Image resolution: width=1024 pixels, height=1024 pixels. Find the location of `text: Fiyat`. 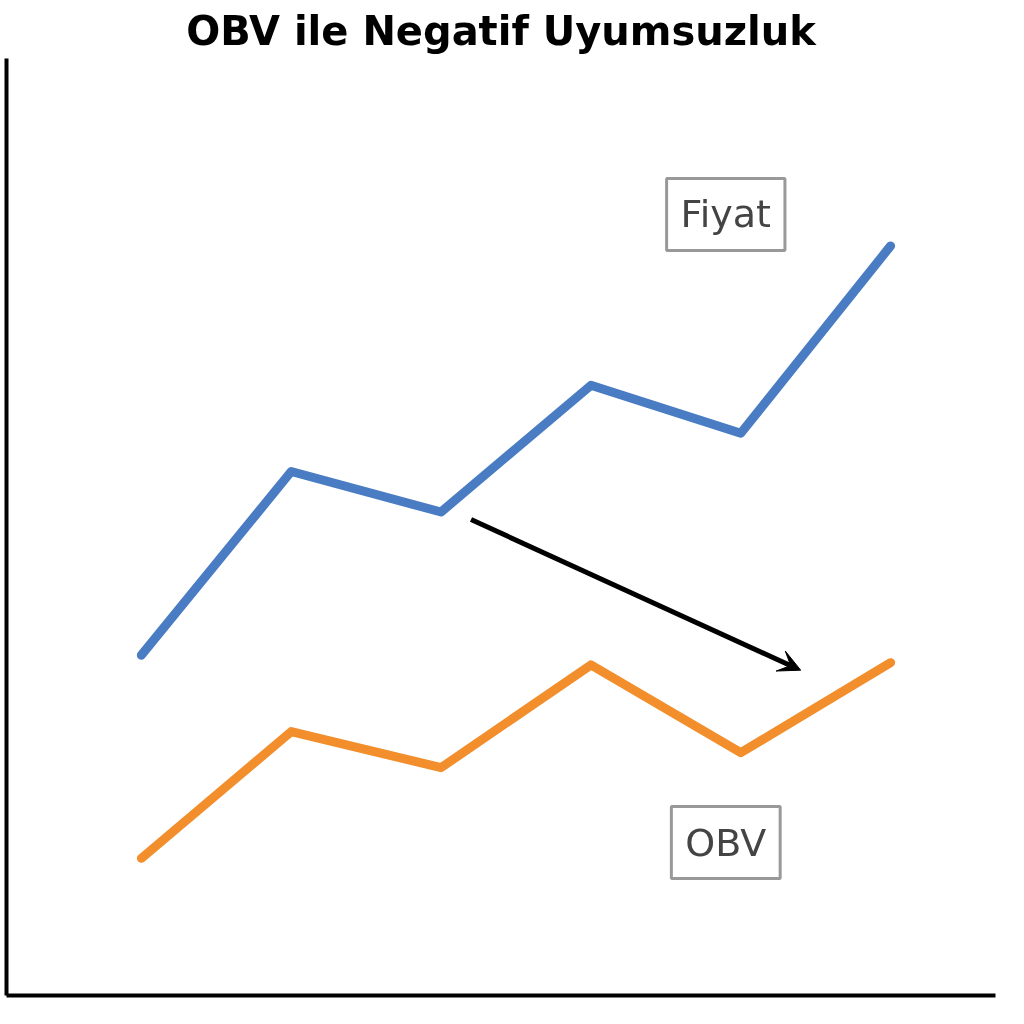

text: Fiyat is located at coordinates (725, 214).